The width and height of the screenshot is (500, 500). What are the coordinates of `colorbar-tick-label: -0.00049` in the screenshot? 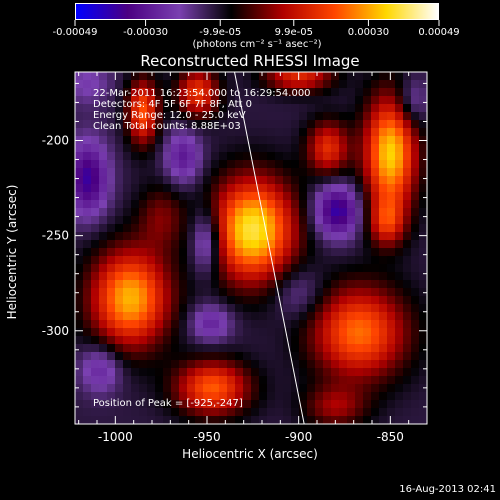 It's located at (75, 32).